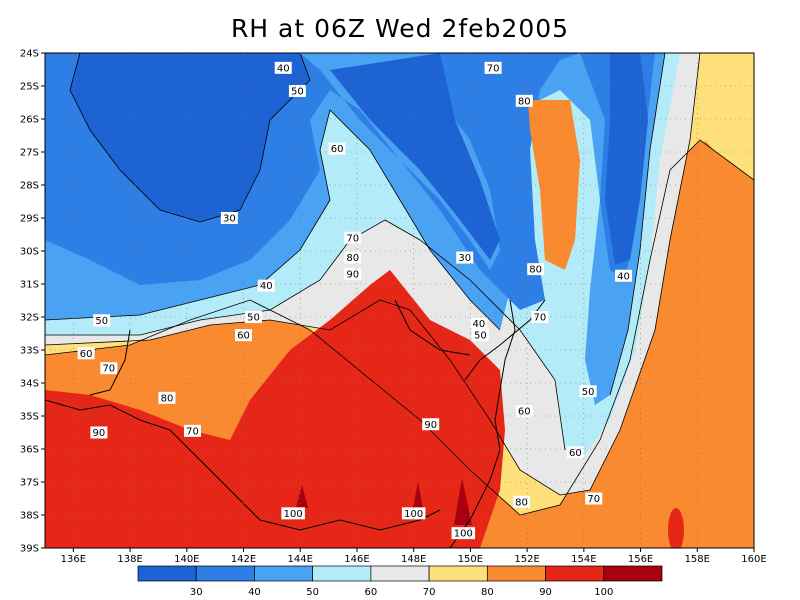 Image resolution: width=800 pixels, height=600 pixels. Describe the element at coordinates (29, 285) in the screenshot. I see `y-tick-label: 31S` at that location.